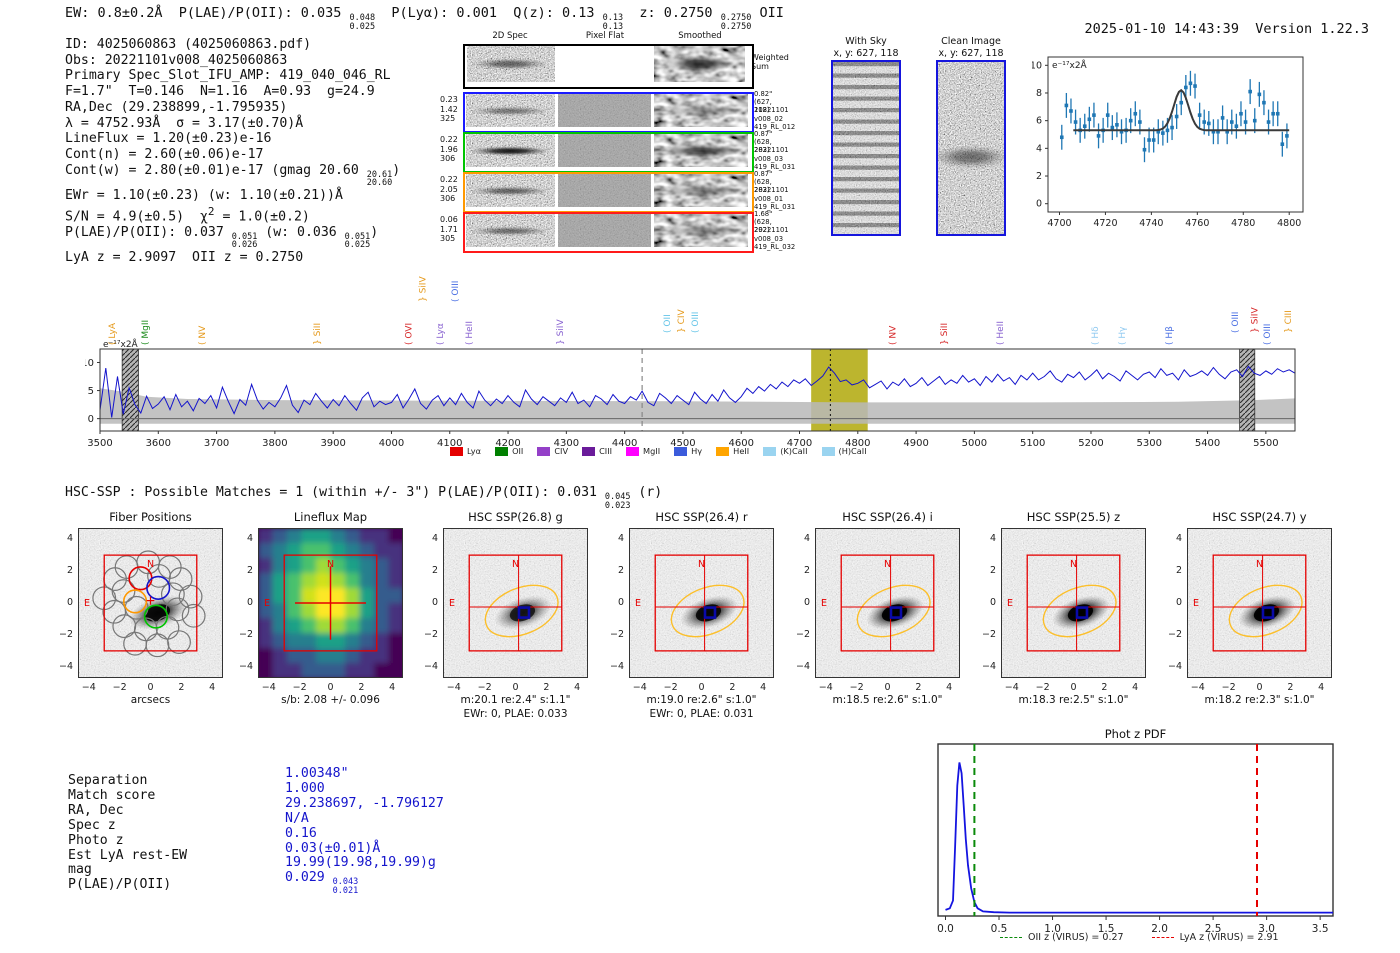 Image resolution: width=1400 pixels, height=953 pixels. Describe the element at coordinates (65, 634) in the screenshot. I see `cutout-0-ytick-−2: −2` at that location.